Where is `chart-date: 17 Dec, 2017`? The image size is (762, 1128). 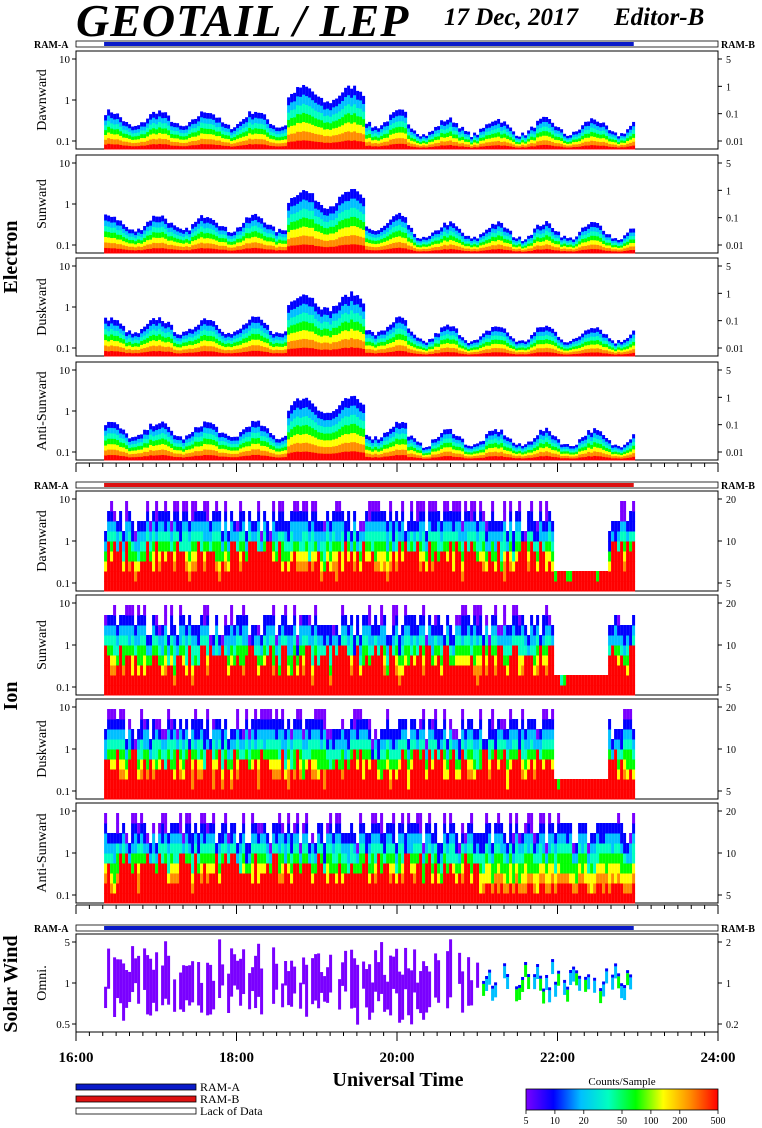
chart-date: 17 Dec, 2017 is located at coordinates (511, 17).